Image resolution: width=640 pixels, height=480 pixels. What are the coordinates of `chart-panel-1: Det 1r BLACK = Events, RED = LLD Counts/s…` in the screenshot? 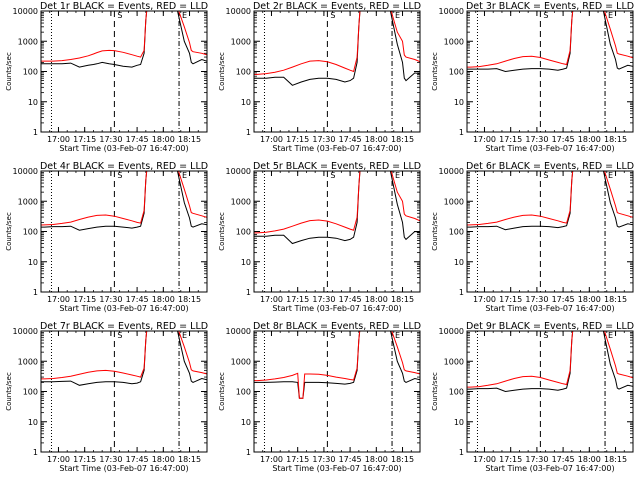 It's located at (106, 77).